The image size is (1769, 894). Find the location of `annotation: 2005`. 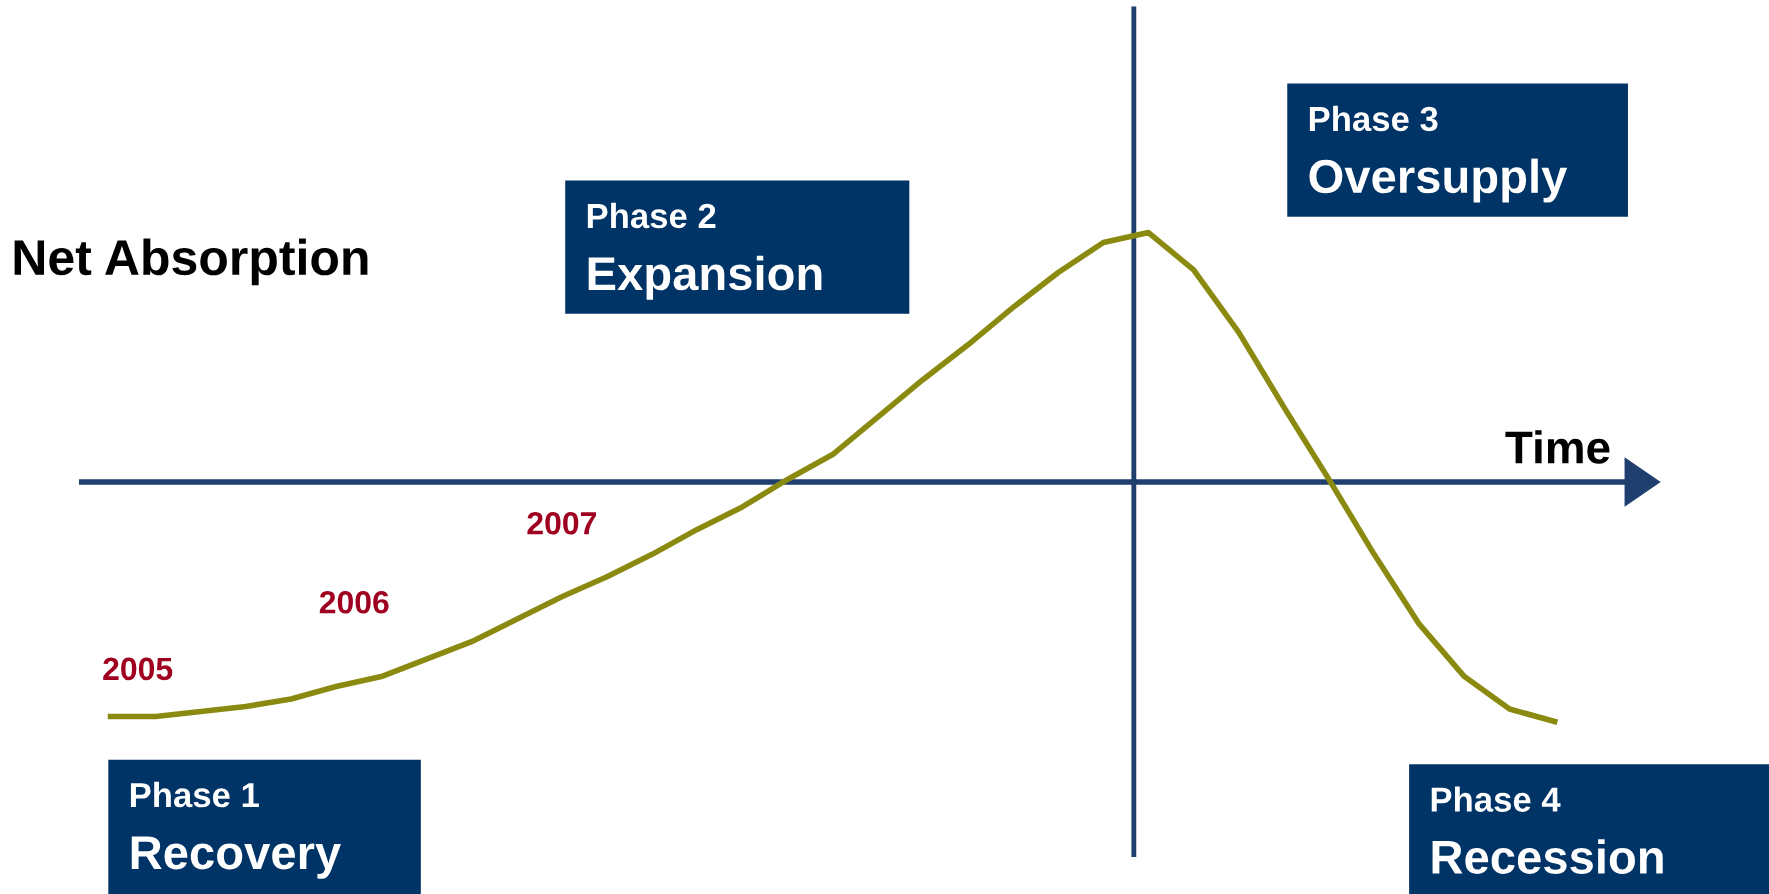

annotation: 2005 is located at coordinates (138, 669).